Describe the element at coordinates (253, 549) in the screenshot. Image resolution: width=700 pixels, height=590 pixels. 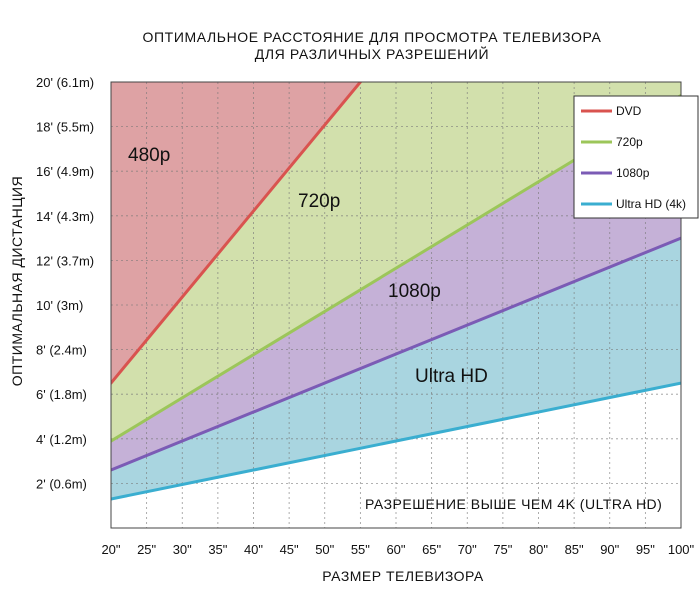
I see `x-tick-label: 40"` at that location.